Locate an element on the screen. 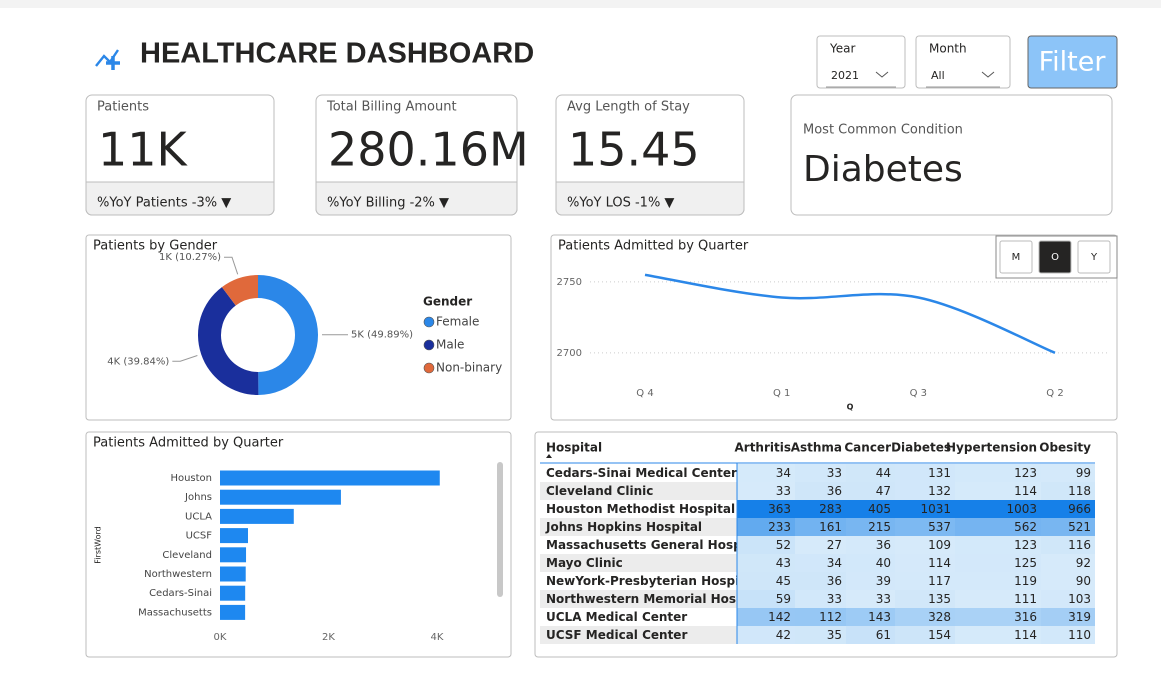 This screenshot has height=688, width=1161. scrollbar is located at coordinates (500, 529).